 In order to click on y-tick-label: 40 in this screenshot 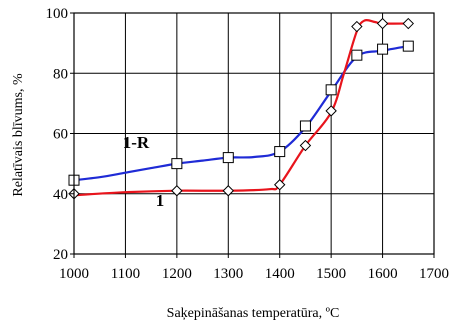, I will do `click(60, 195)`.